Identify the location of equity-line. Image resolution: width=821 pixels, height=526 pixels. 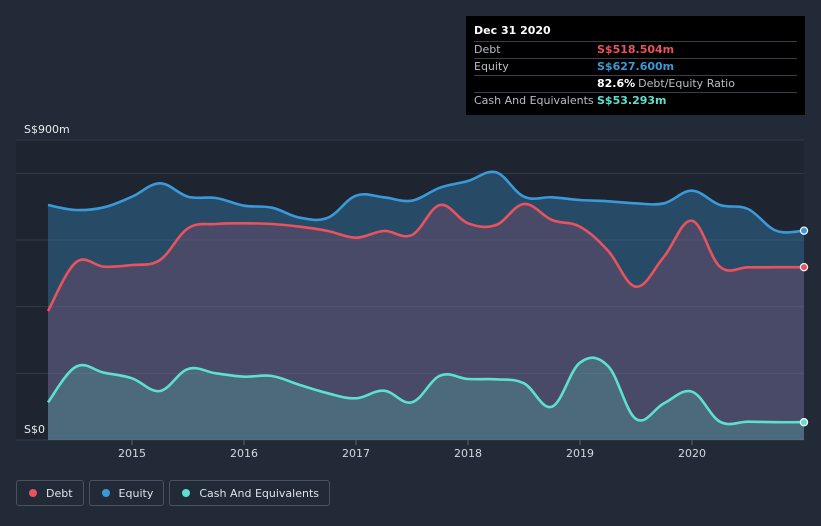
(426, 202).